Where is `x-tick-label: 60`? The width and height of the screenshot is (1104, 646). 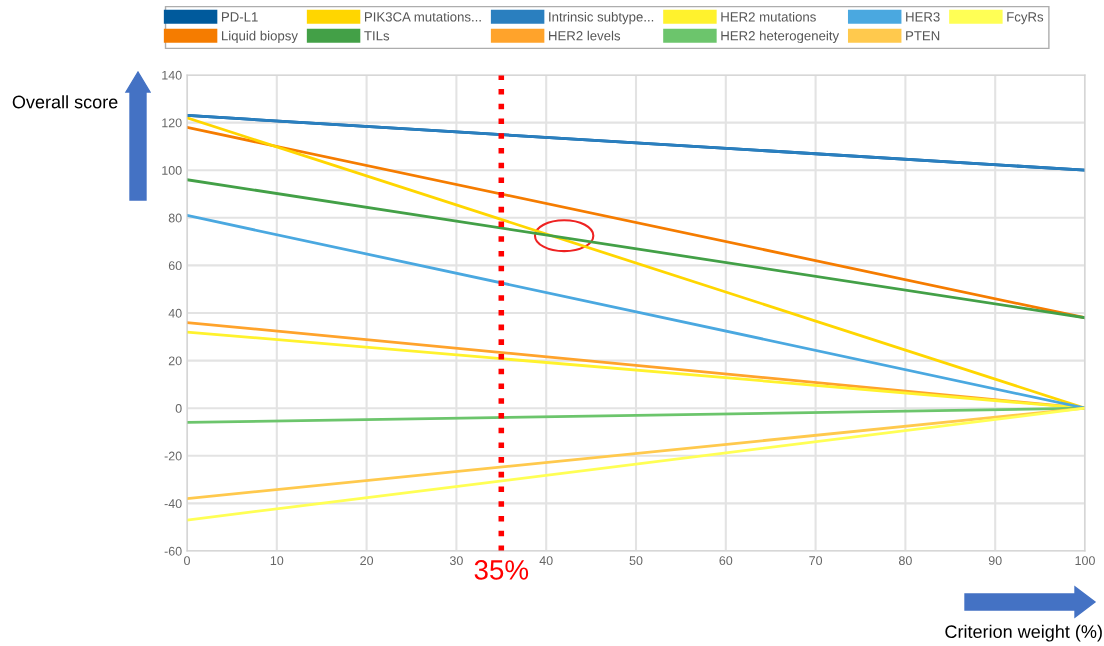
x-tick-label: 60 is located at coordinates (726, 561).